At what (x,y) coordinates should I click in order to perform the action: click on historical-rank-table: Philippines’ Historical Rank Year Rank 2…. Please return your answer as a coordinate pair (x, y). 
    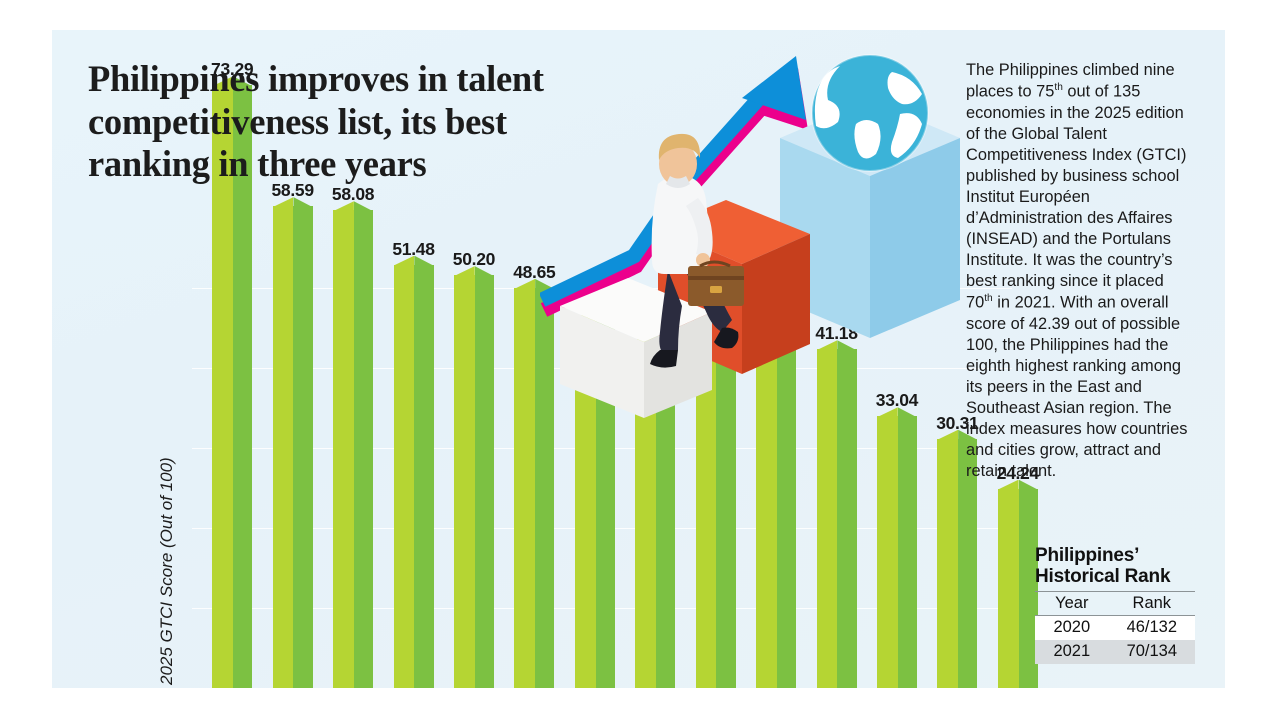
    Looking at the image, I should click on (1115, 604).